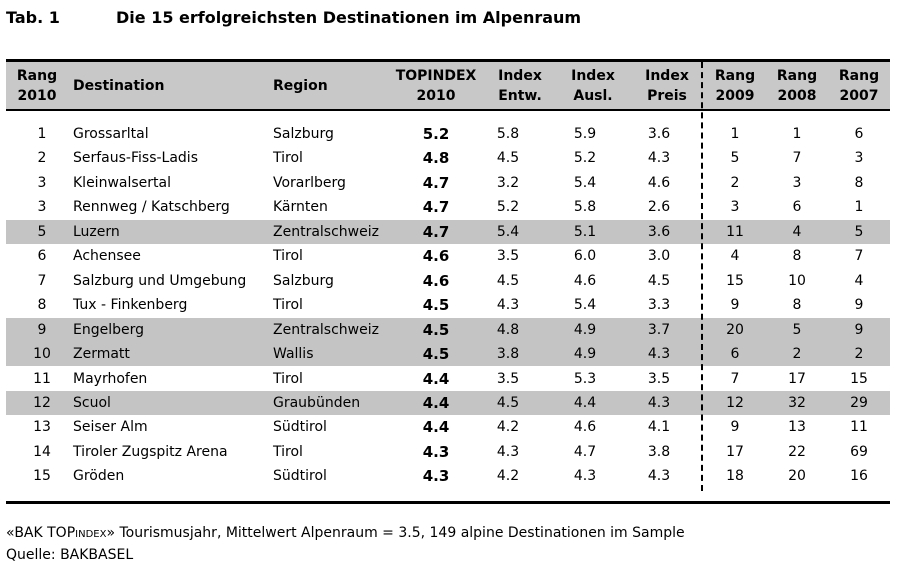  Describe the element at coordinates (42, 182) in the screenshot. I see `rank-cell: 3` at that location.